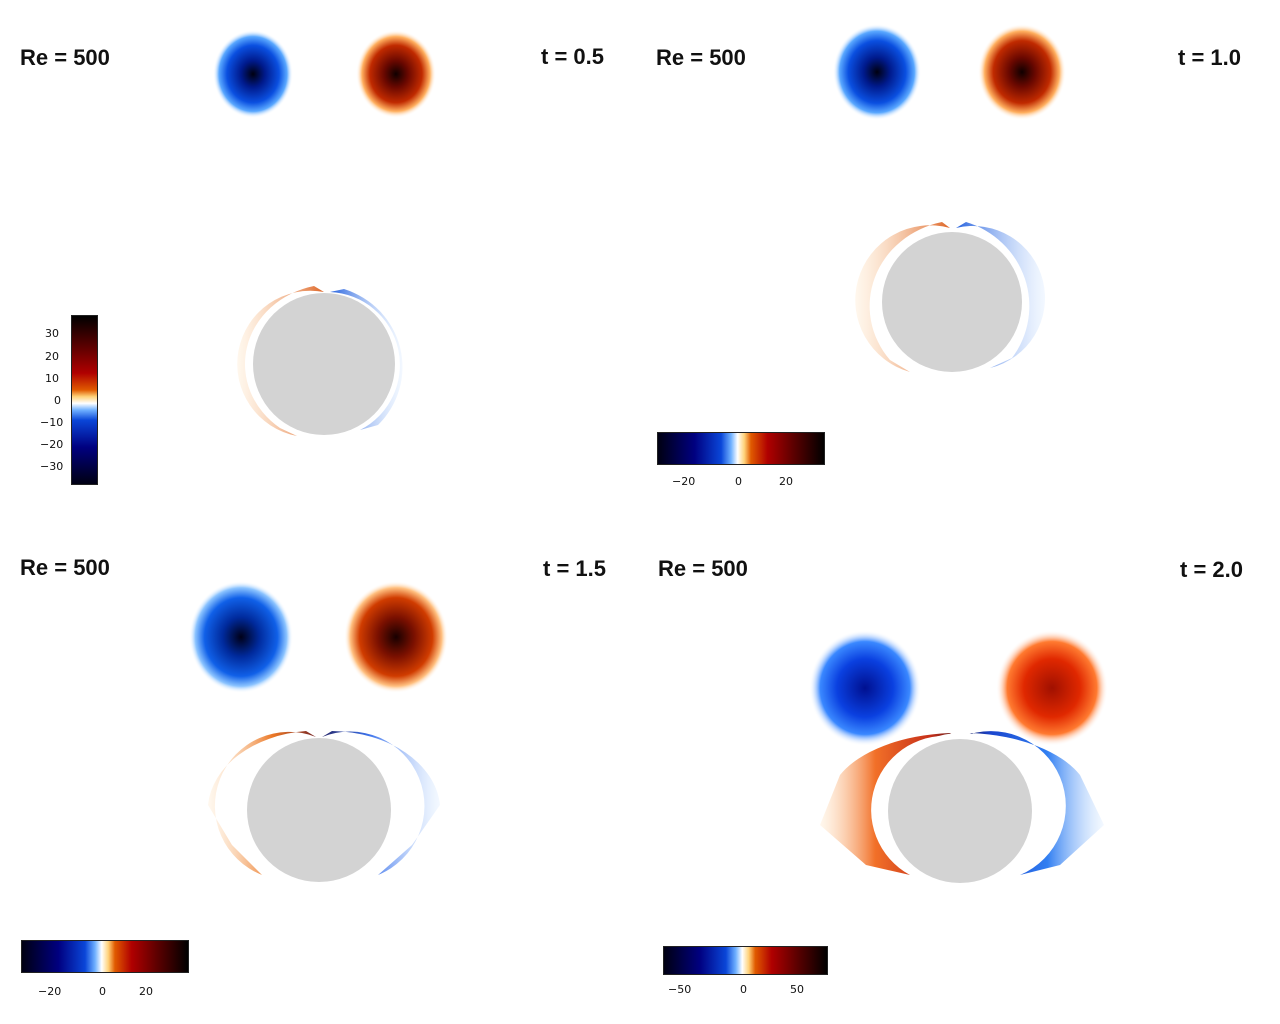 The height and width of the screenshot is (1024, 1280). I want to click on time-label: t = 2.0, so click(1211, 569).